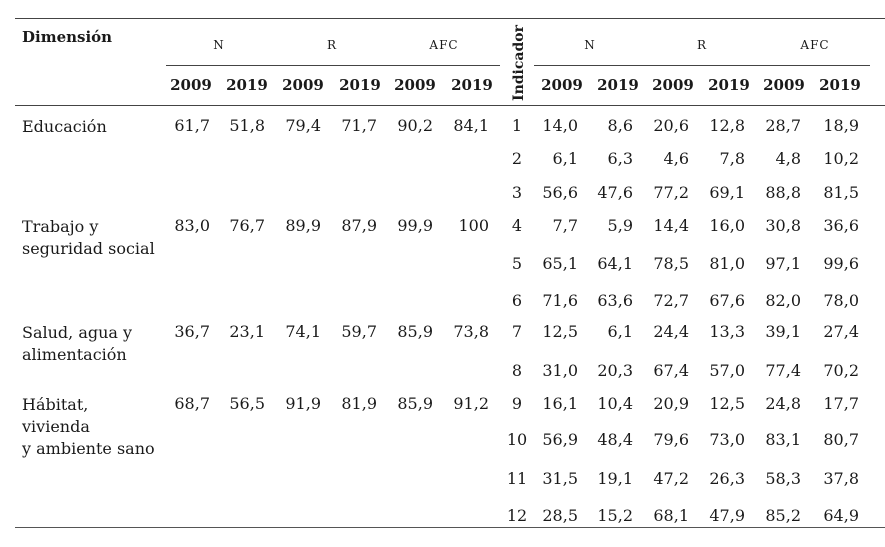  What do you see at coordinates (192, 225) in the screenshot?
I see `dimension-value-cell: 83,0` at bounding box center [192, 225].